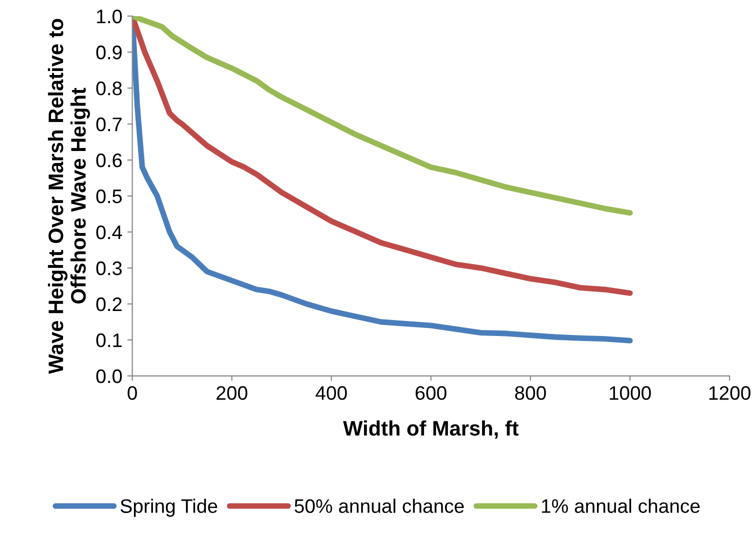 Image resolution: width=756 pixels, height=537 pixels. Describe the element at coordinates (132, 393) in the screenshot. I see `x-tick-label: 0` at that location.